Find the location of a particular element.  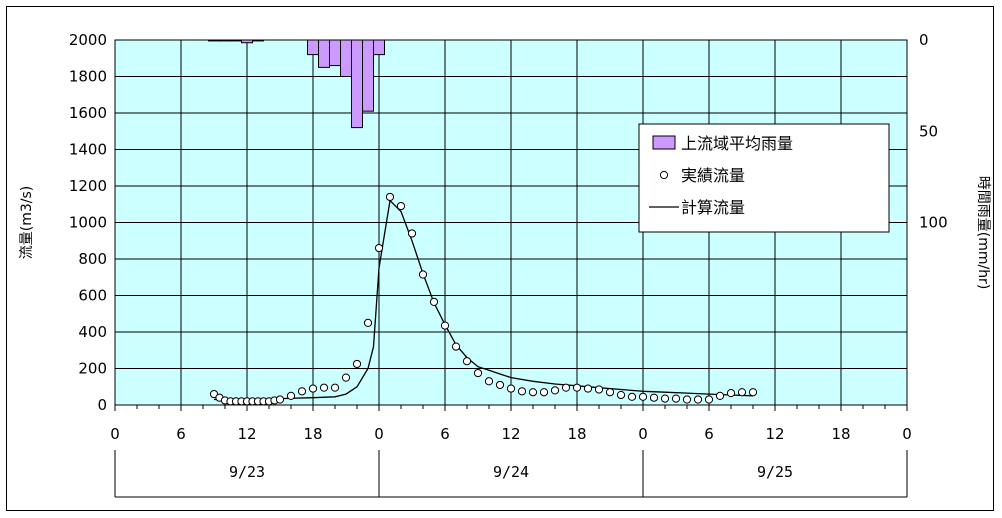

legend-label-rain: 上流域平均雨量 is located at coordinates (737, 143).